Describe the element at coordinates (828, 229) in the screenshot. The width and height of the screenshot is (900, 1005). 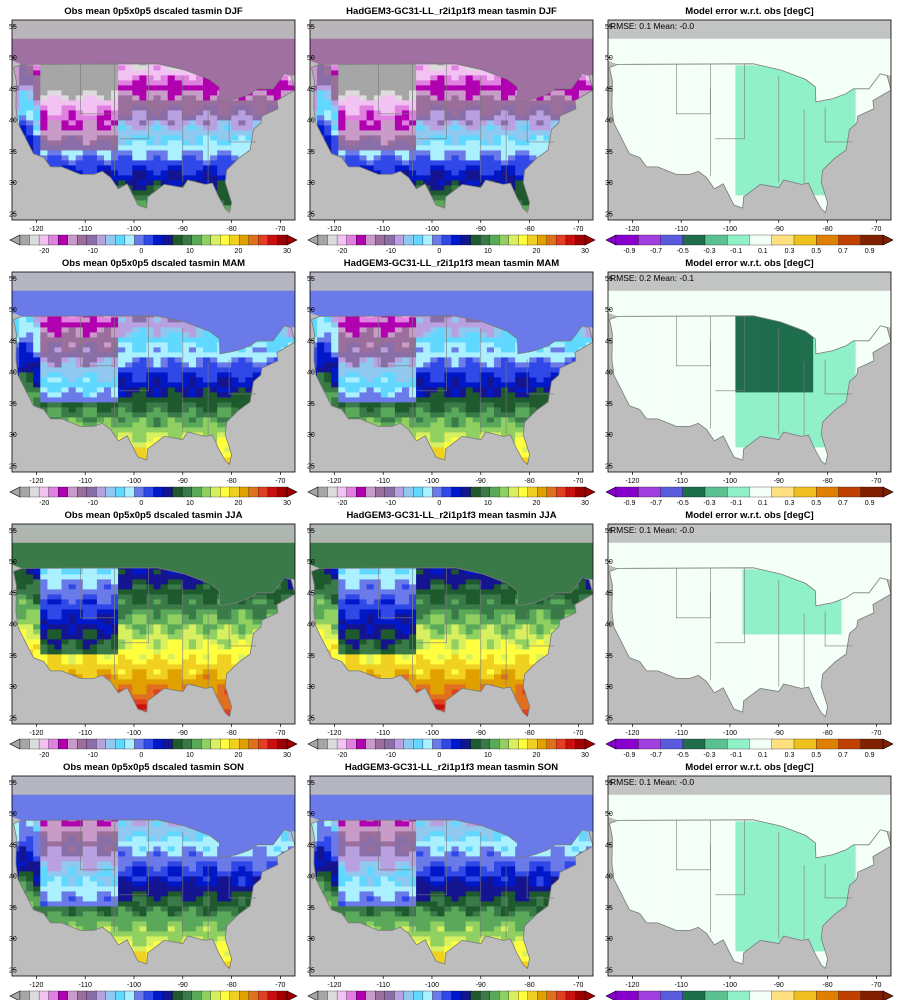
I see `x-tick-label: -80` at that location.